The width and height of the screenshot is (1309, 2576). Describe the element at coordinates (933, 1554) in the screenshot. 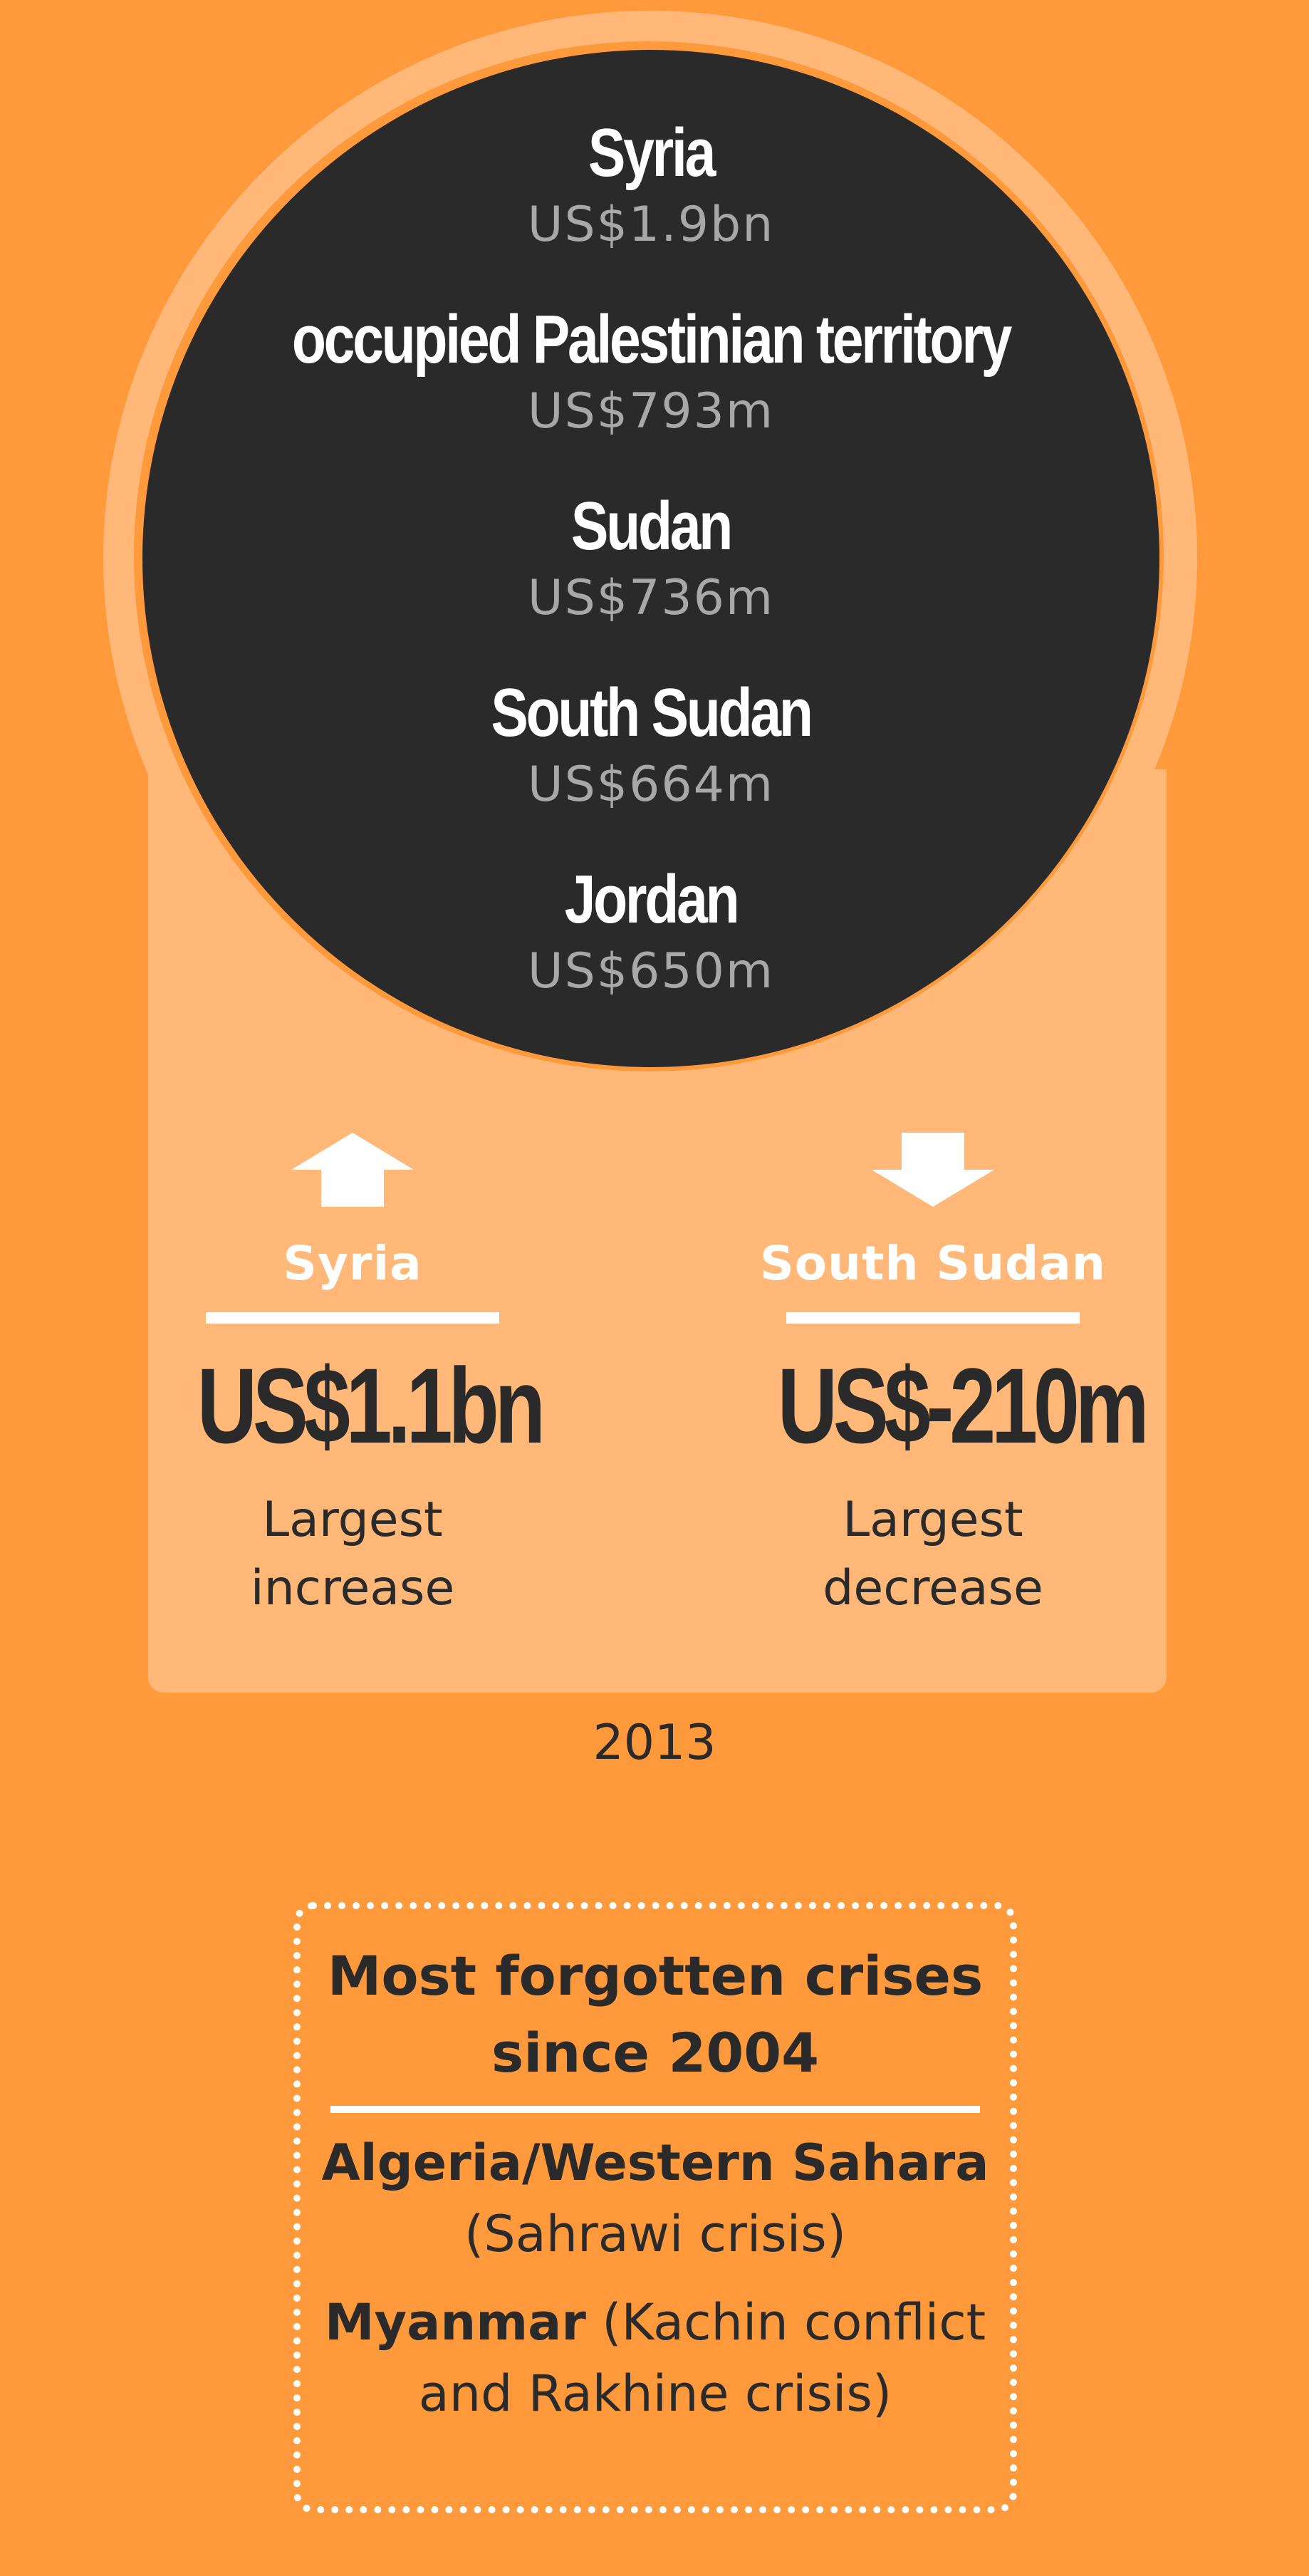

I see `decrease-caption: Largest decrease` at that location.